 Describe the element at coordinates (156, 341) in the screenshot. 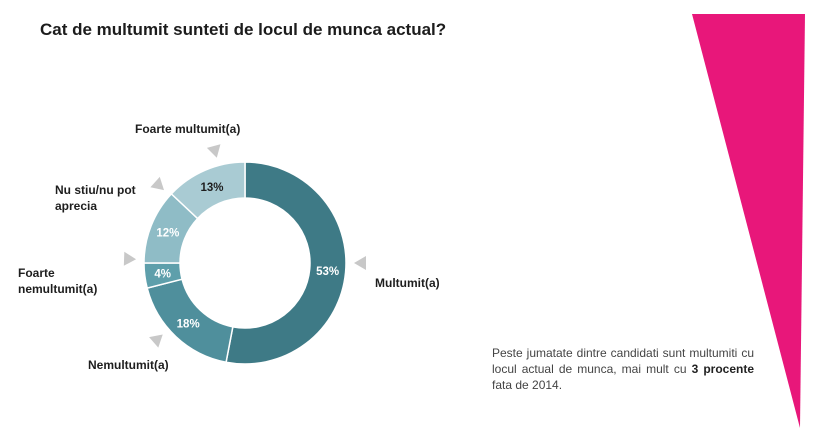

I see `label-marker-nemultumit-a` at that location.